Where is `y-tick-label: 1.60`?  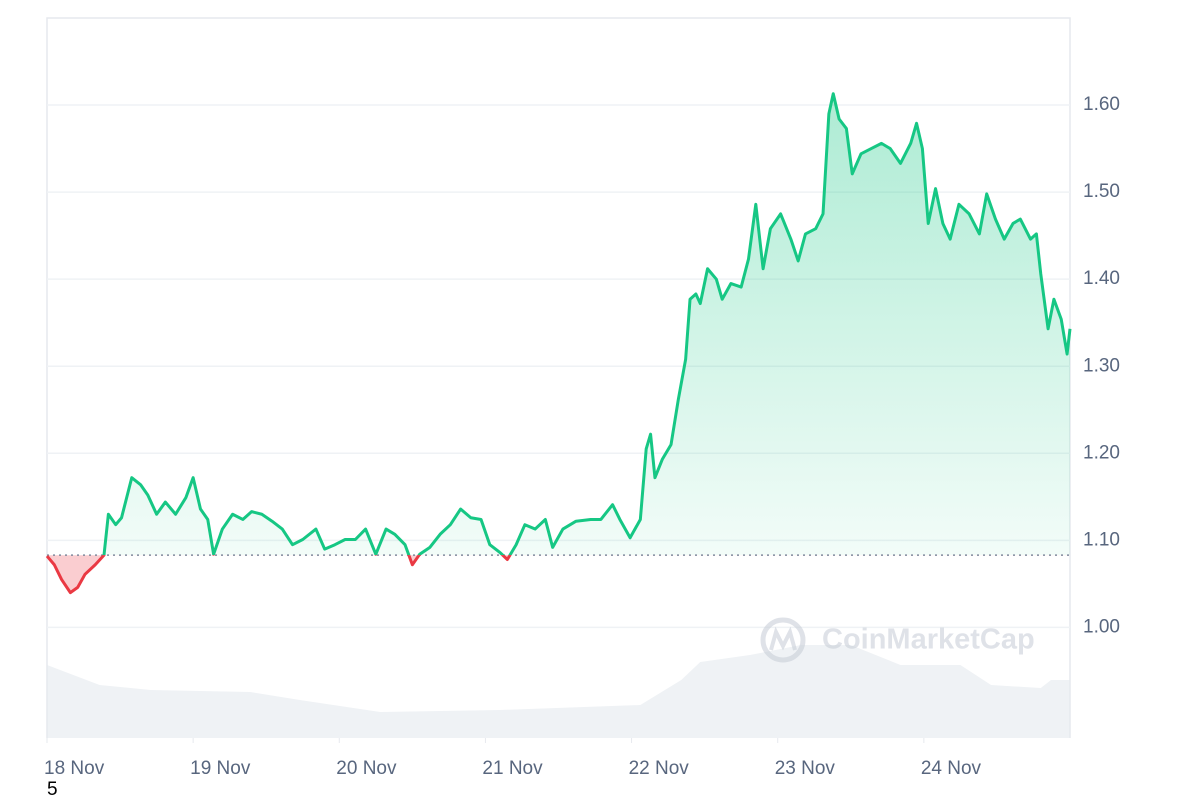 y-tick-label: 1.60 is located at coordinates (1101, 104).